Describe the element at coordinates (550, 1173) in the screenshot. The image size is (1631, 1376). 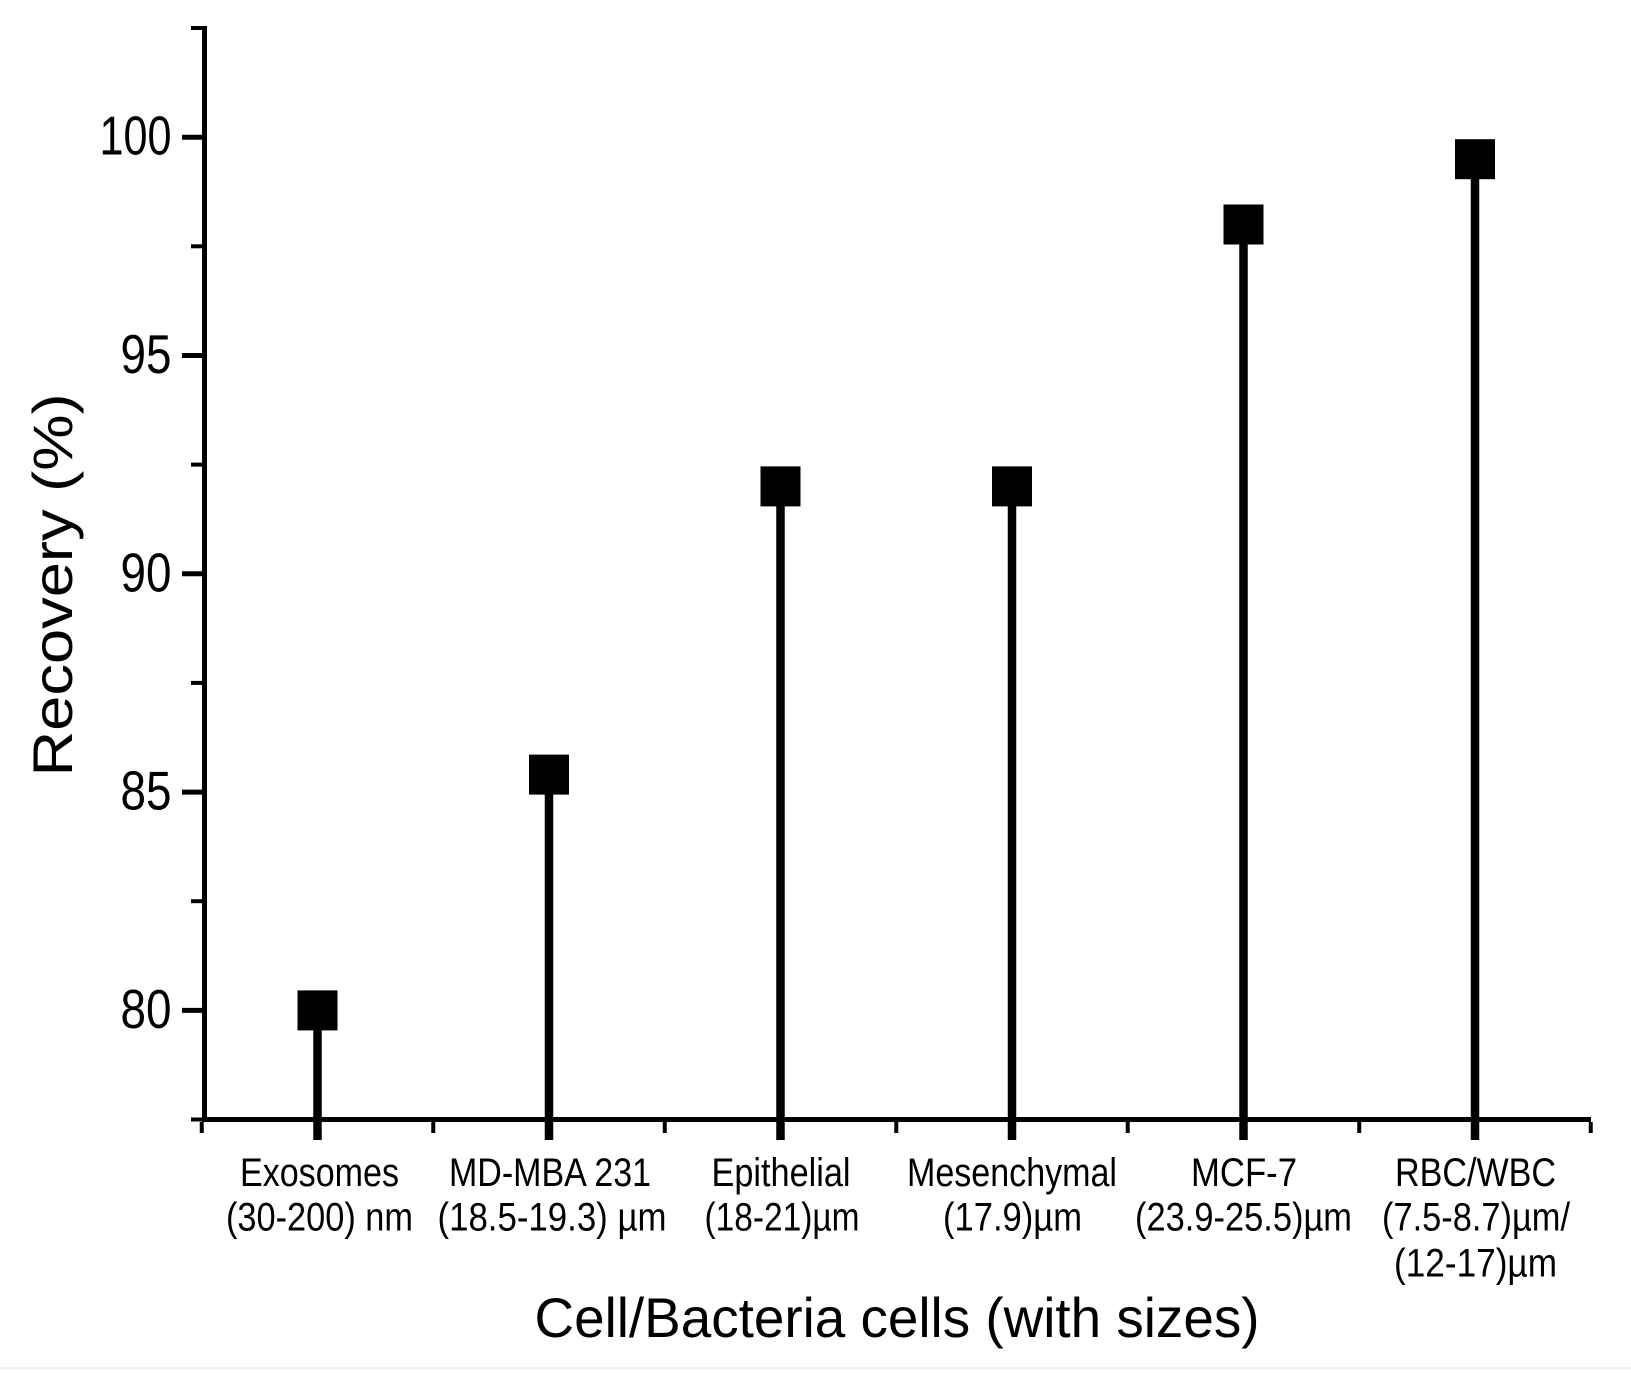
I see `svg-text: MD-MBA 231` at that location.